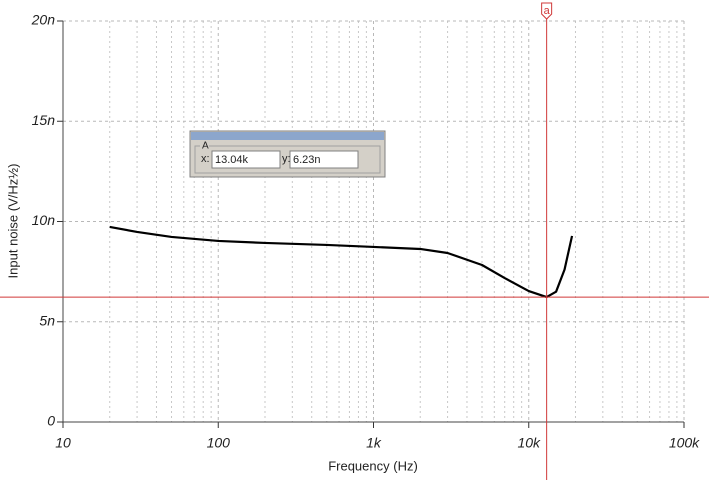  I want to click on y-tick-label: 0, so click(51, 421).